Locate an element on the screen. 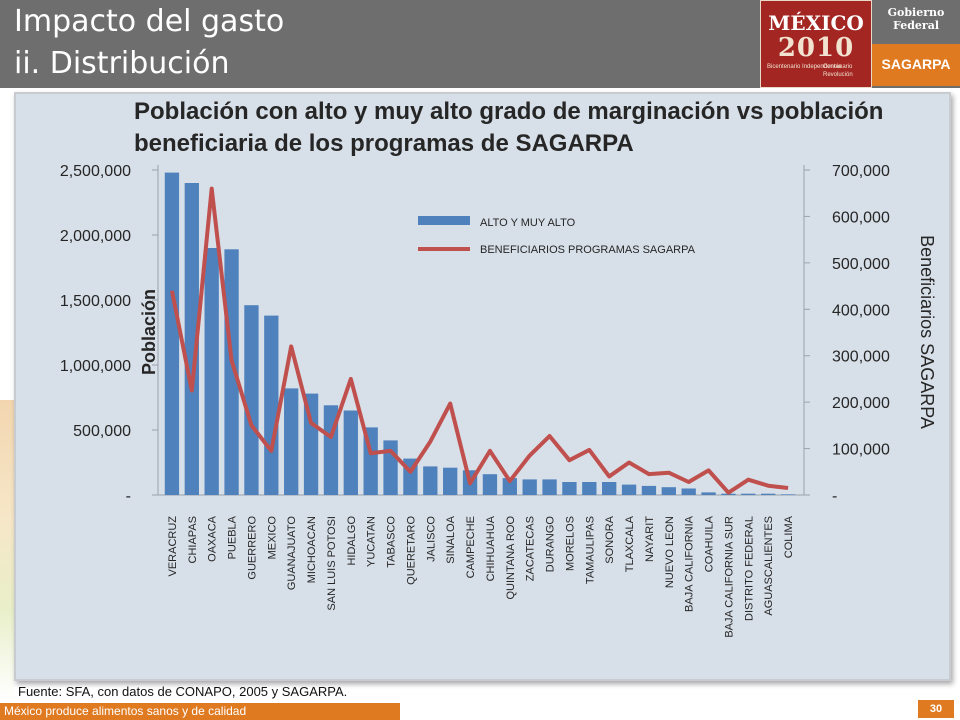 This screenshot has width=960, height=720. y2-tick-label: 300,000 is located at coordinates (861, 357).